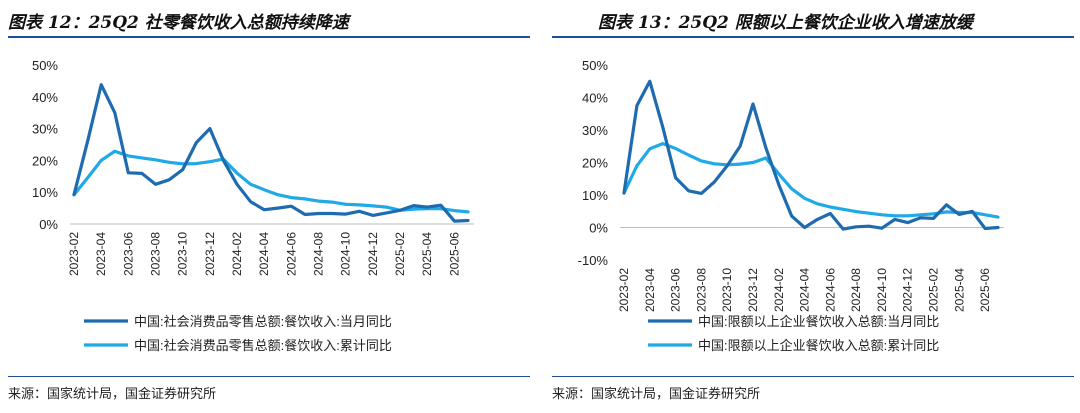 The height and width of the screenshot is (413, 1080). What do you see at coordinates (112, 394) in the screenshot?
I see `left-source: 来源：国家统计局，国金证券研究所` at bounding box center [112, 394].